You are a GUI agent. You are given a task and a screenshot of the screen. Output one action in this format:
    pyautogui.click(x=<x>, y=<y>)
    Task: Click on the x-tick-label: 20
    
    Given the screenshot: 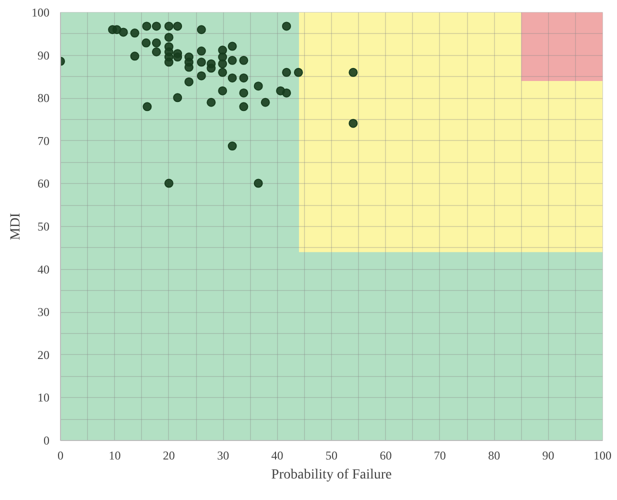 What is the action you would take?
    pyautogui.click(x=168, y=455)
    